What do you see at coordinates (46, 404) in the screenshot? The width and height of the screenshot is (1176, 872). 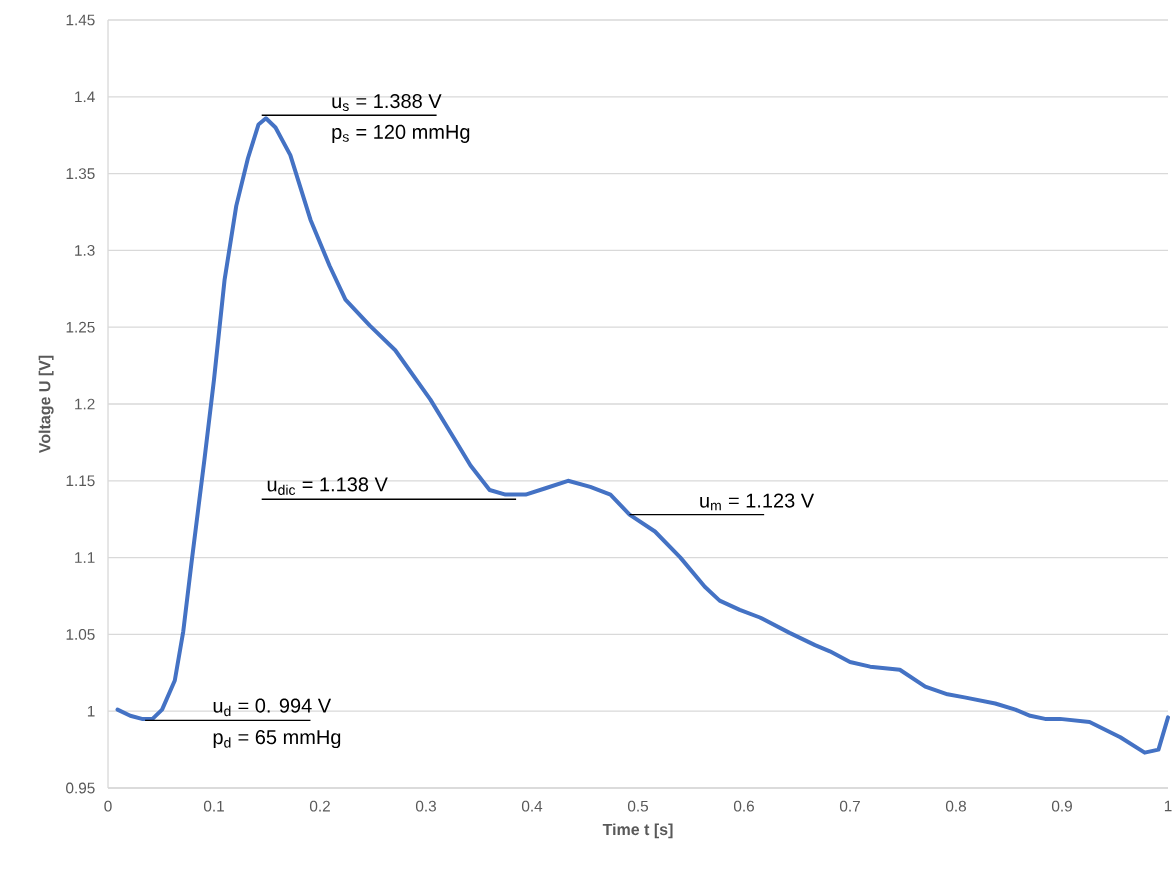 I see `y-axis-title: Voltage U [V]` at bounding box center [46, 404].